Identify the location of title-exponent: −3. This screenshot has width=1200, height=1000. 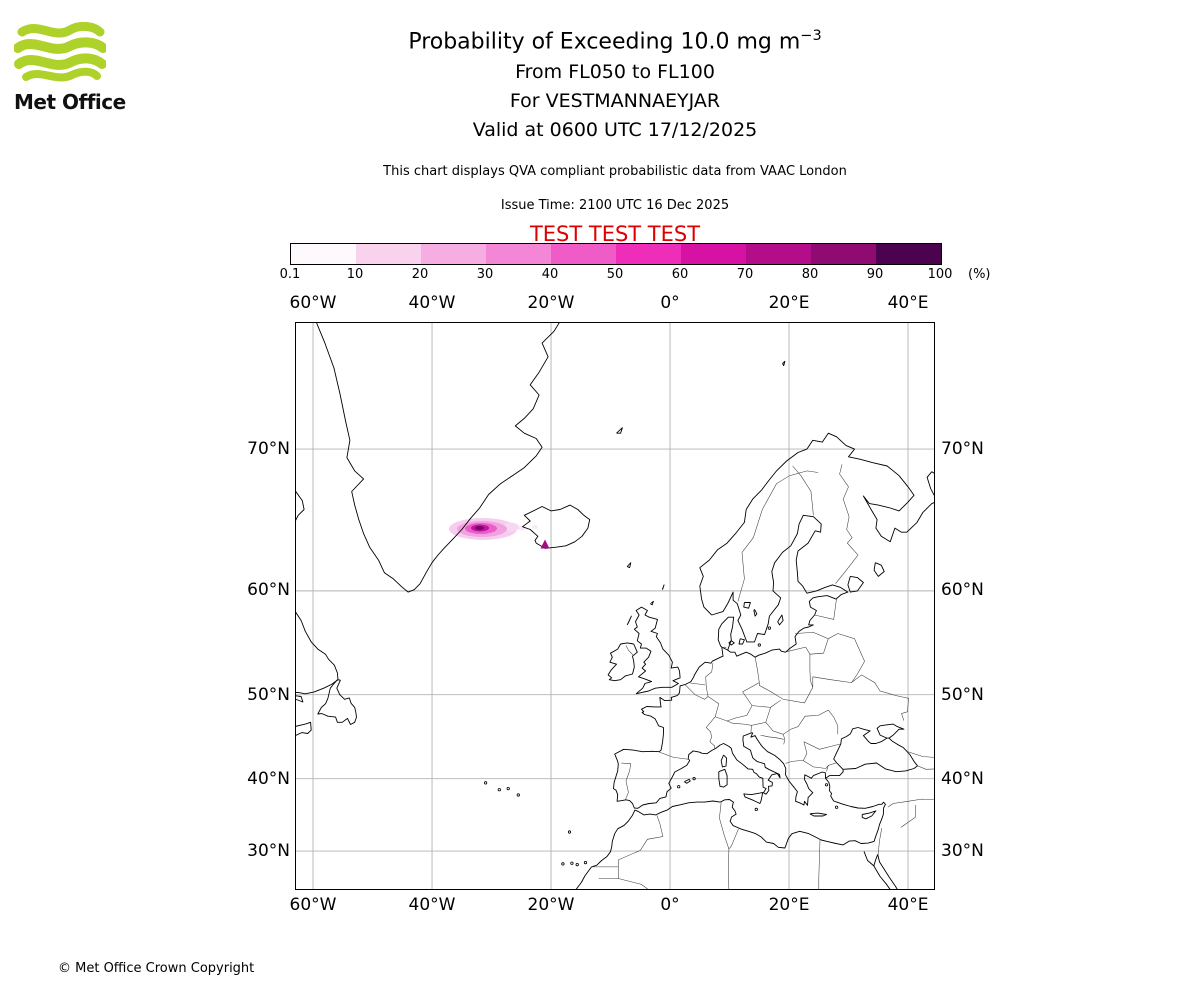
(811, 36).